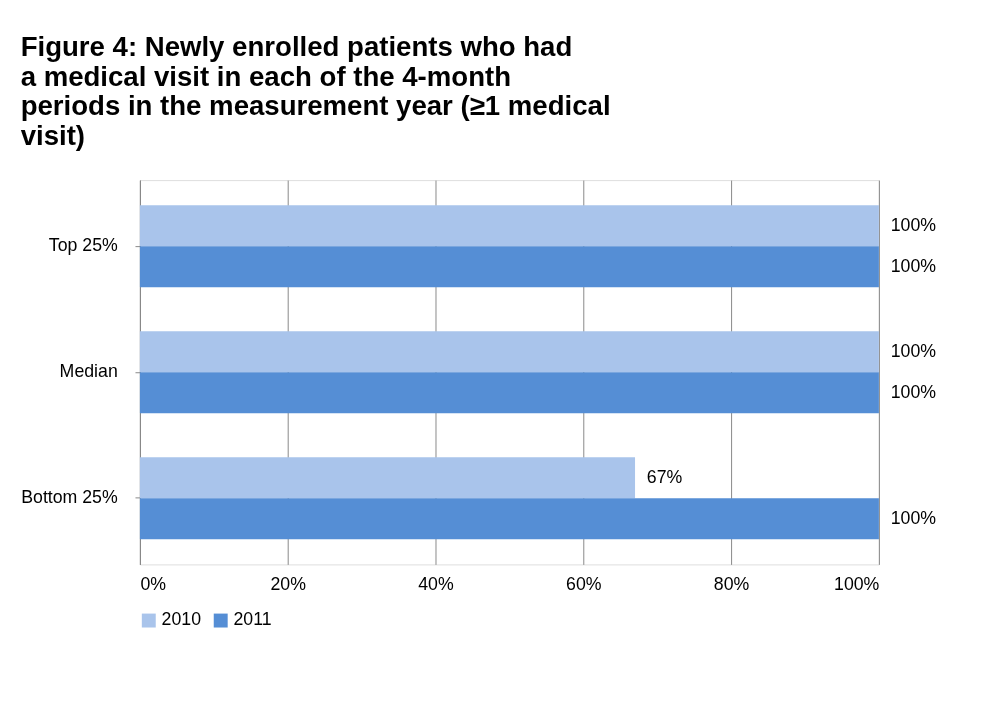 This screenshot has width=1006, height=709. What do you see at coordinates (584, 584) in the screenshot?
I see `x-tick-label: 60%` at bounding box center [584, 584].